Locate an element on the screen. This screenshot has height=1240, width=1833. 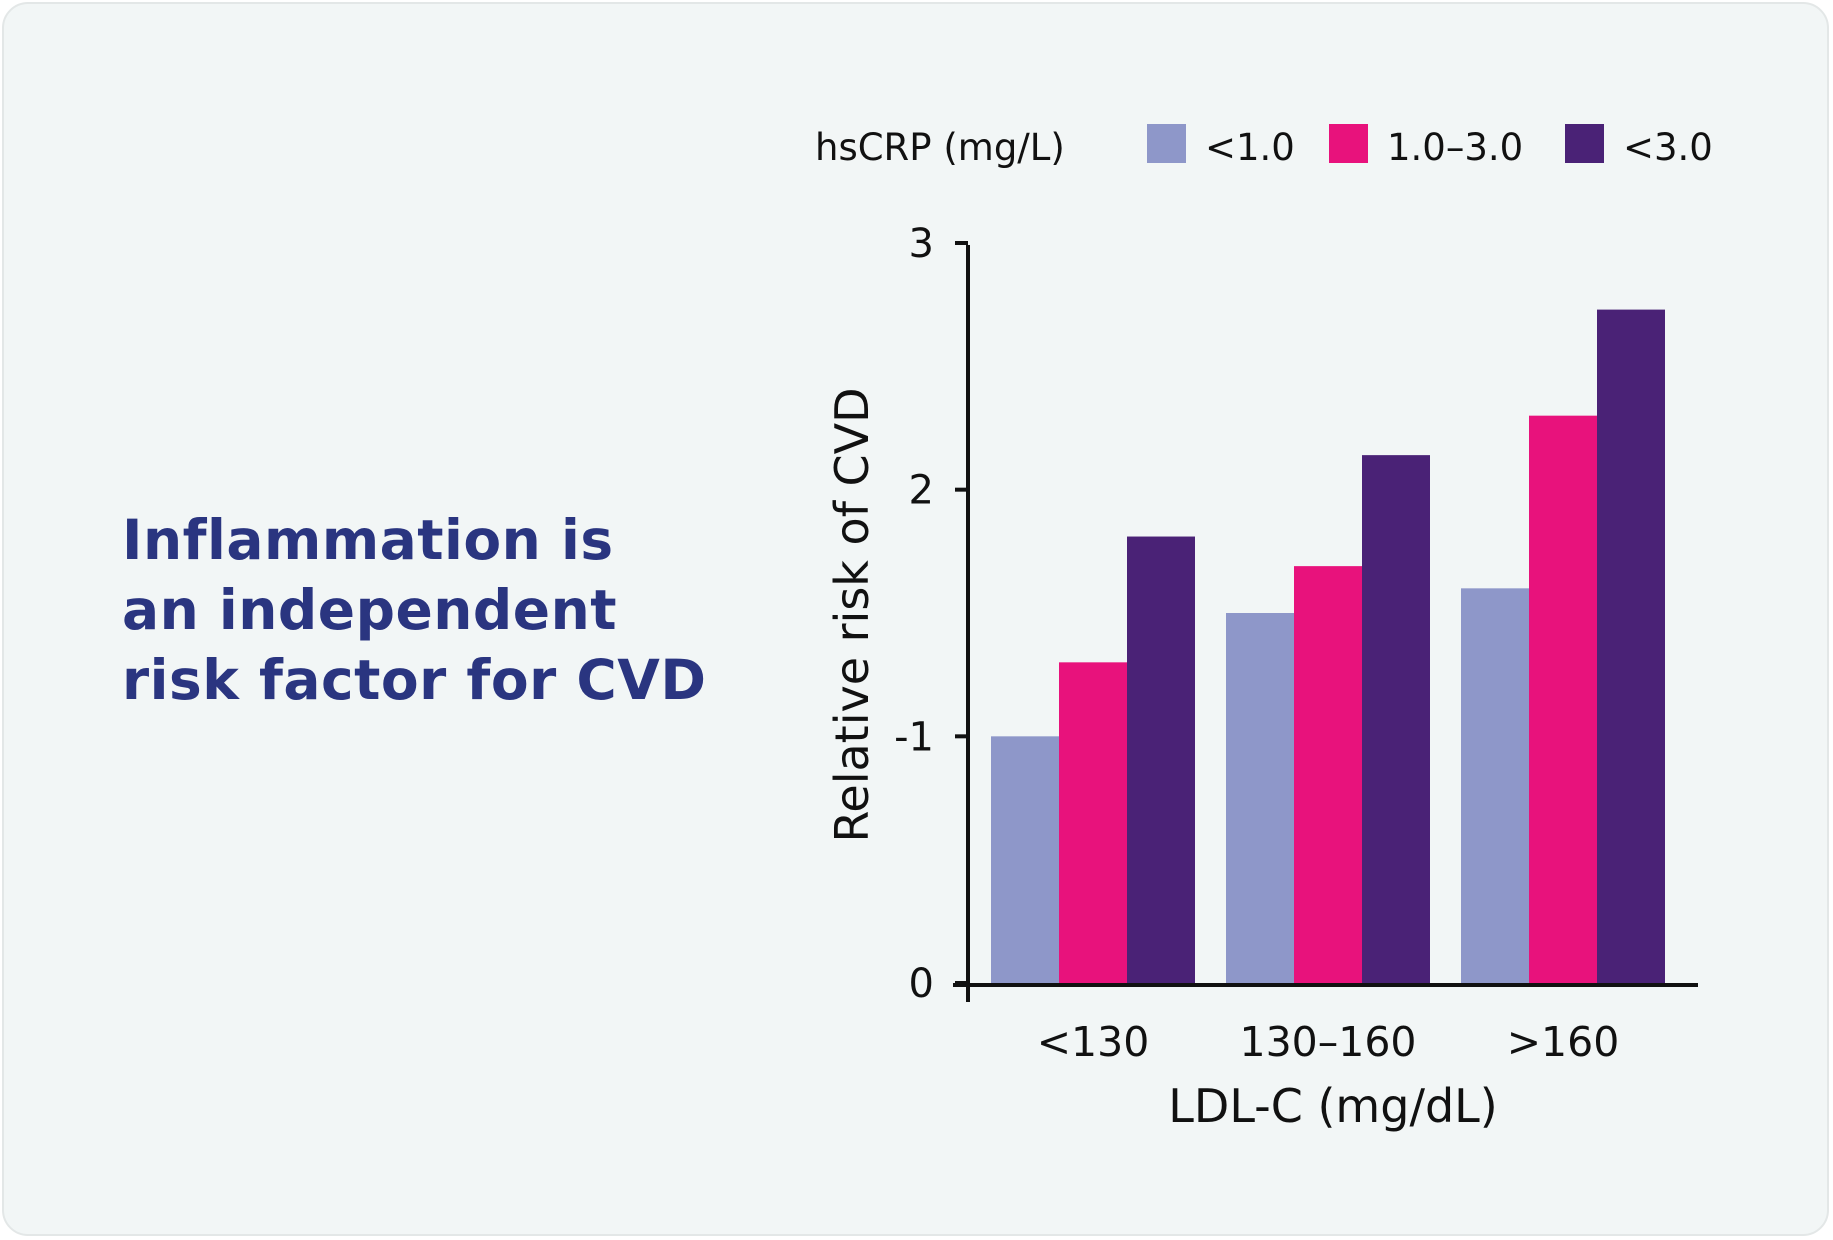
legend: hsCRP (mg/L) <1.0 1.0–3.0 <3.0 is located at coordinates (1264, 146).